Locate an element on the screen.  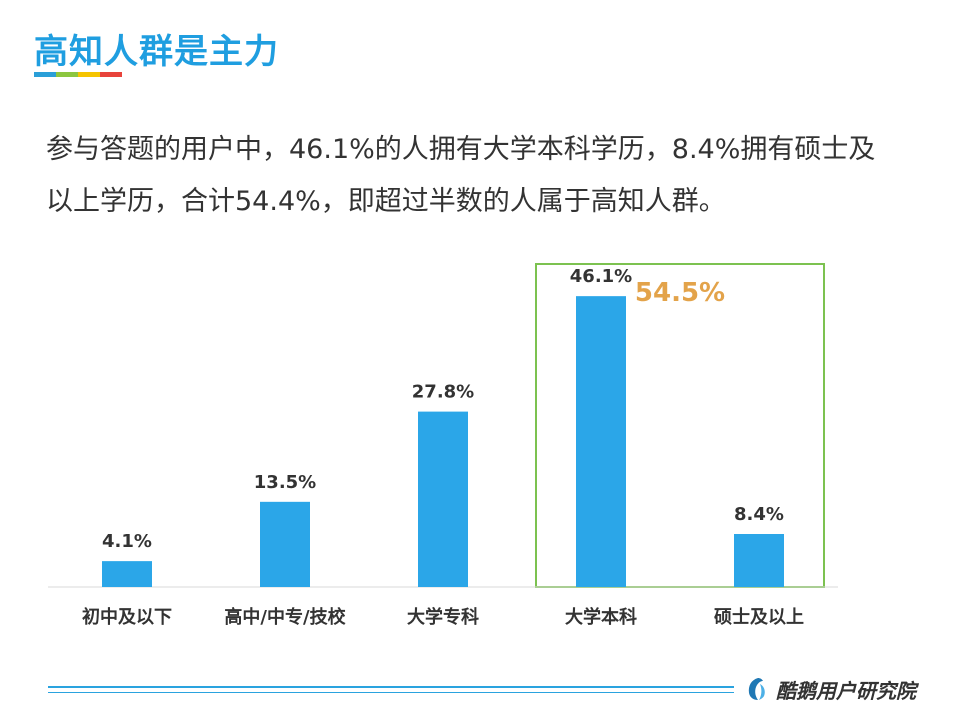
bar-value-label-2: 13.5% is located at coordinates (285, 482).